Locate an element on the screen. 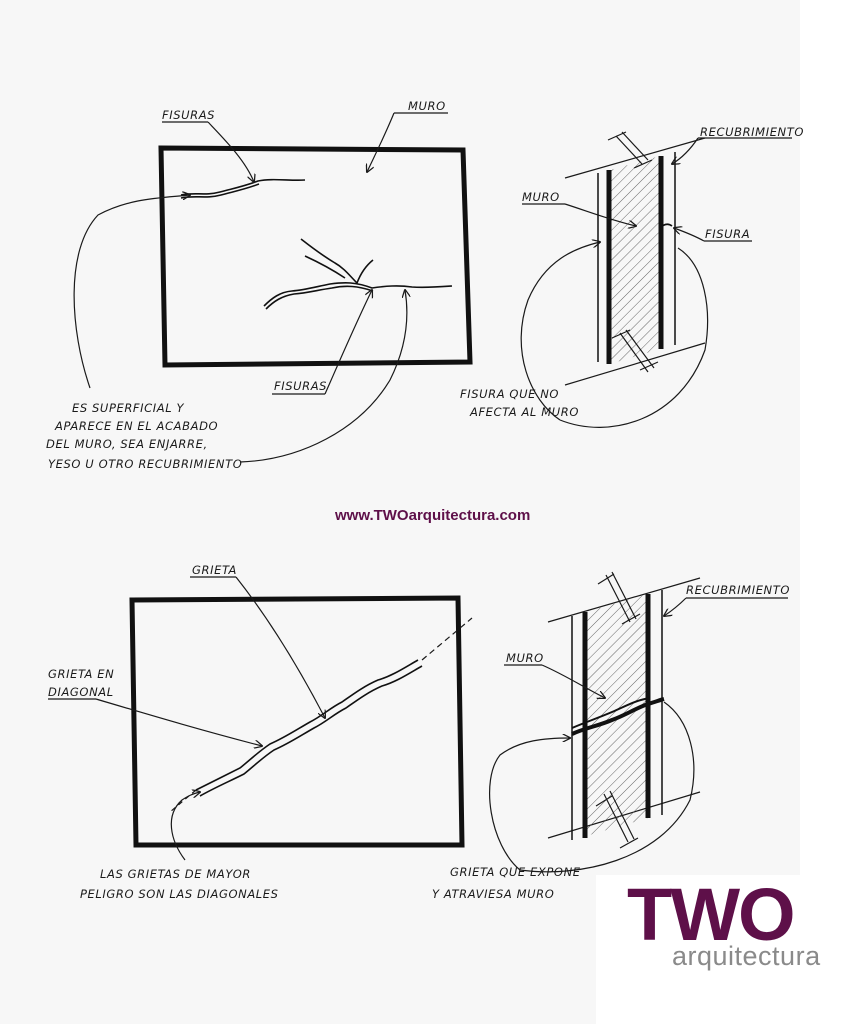  label-muro-section-top: MURO is located at coordinates (541, 197).